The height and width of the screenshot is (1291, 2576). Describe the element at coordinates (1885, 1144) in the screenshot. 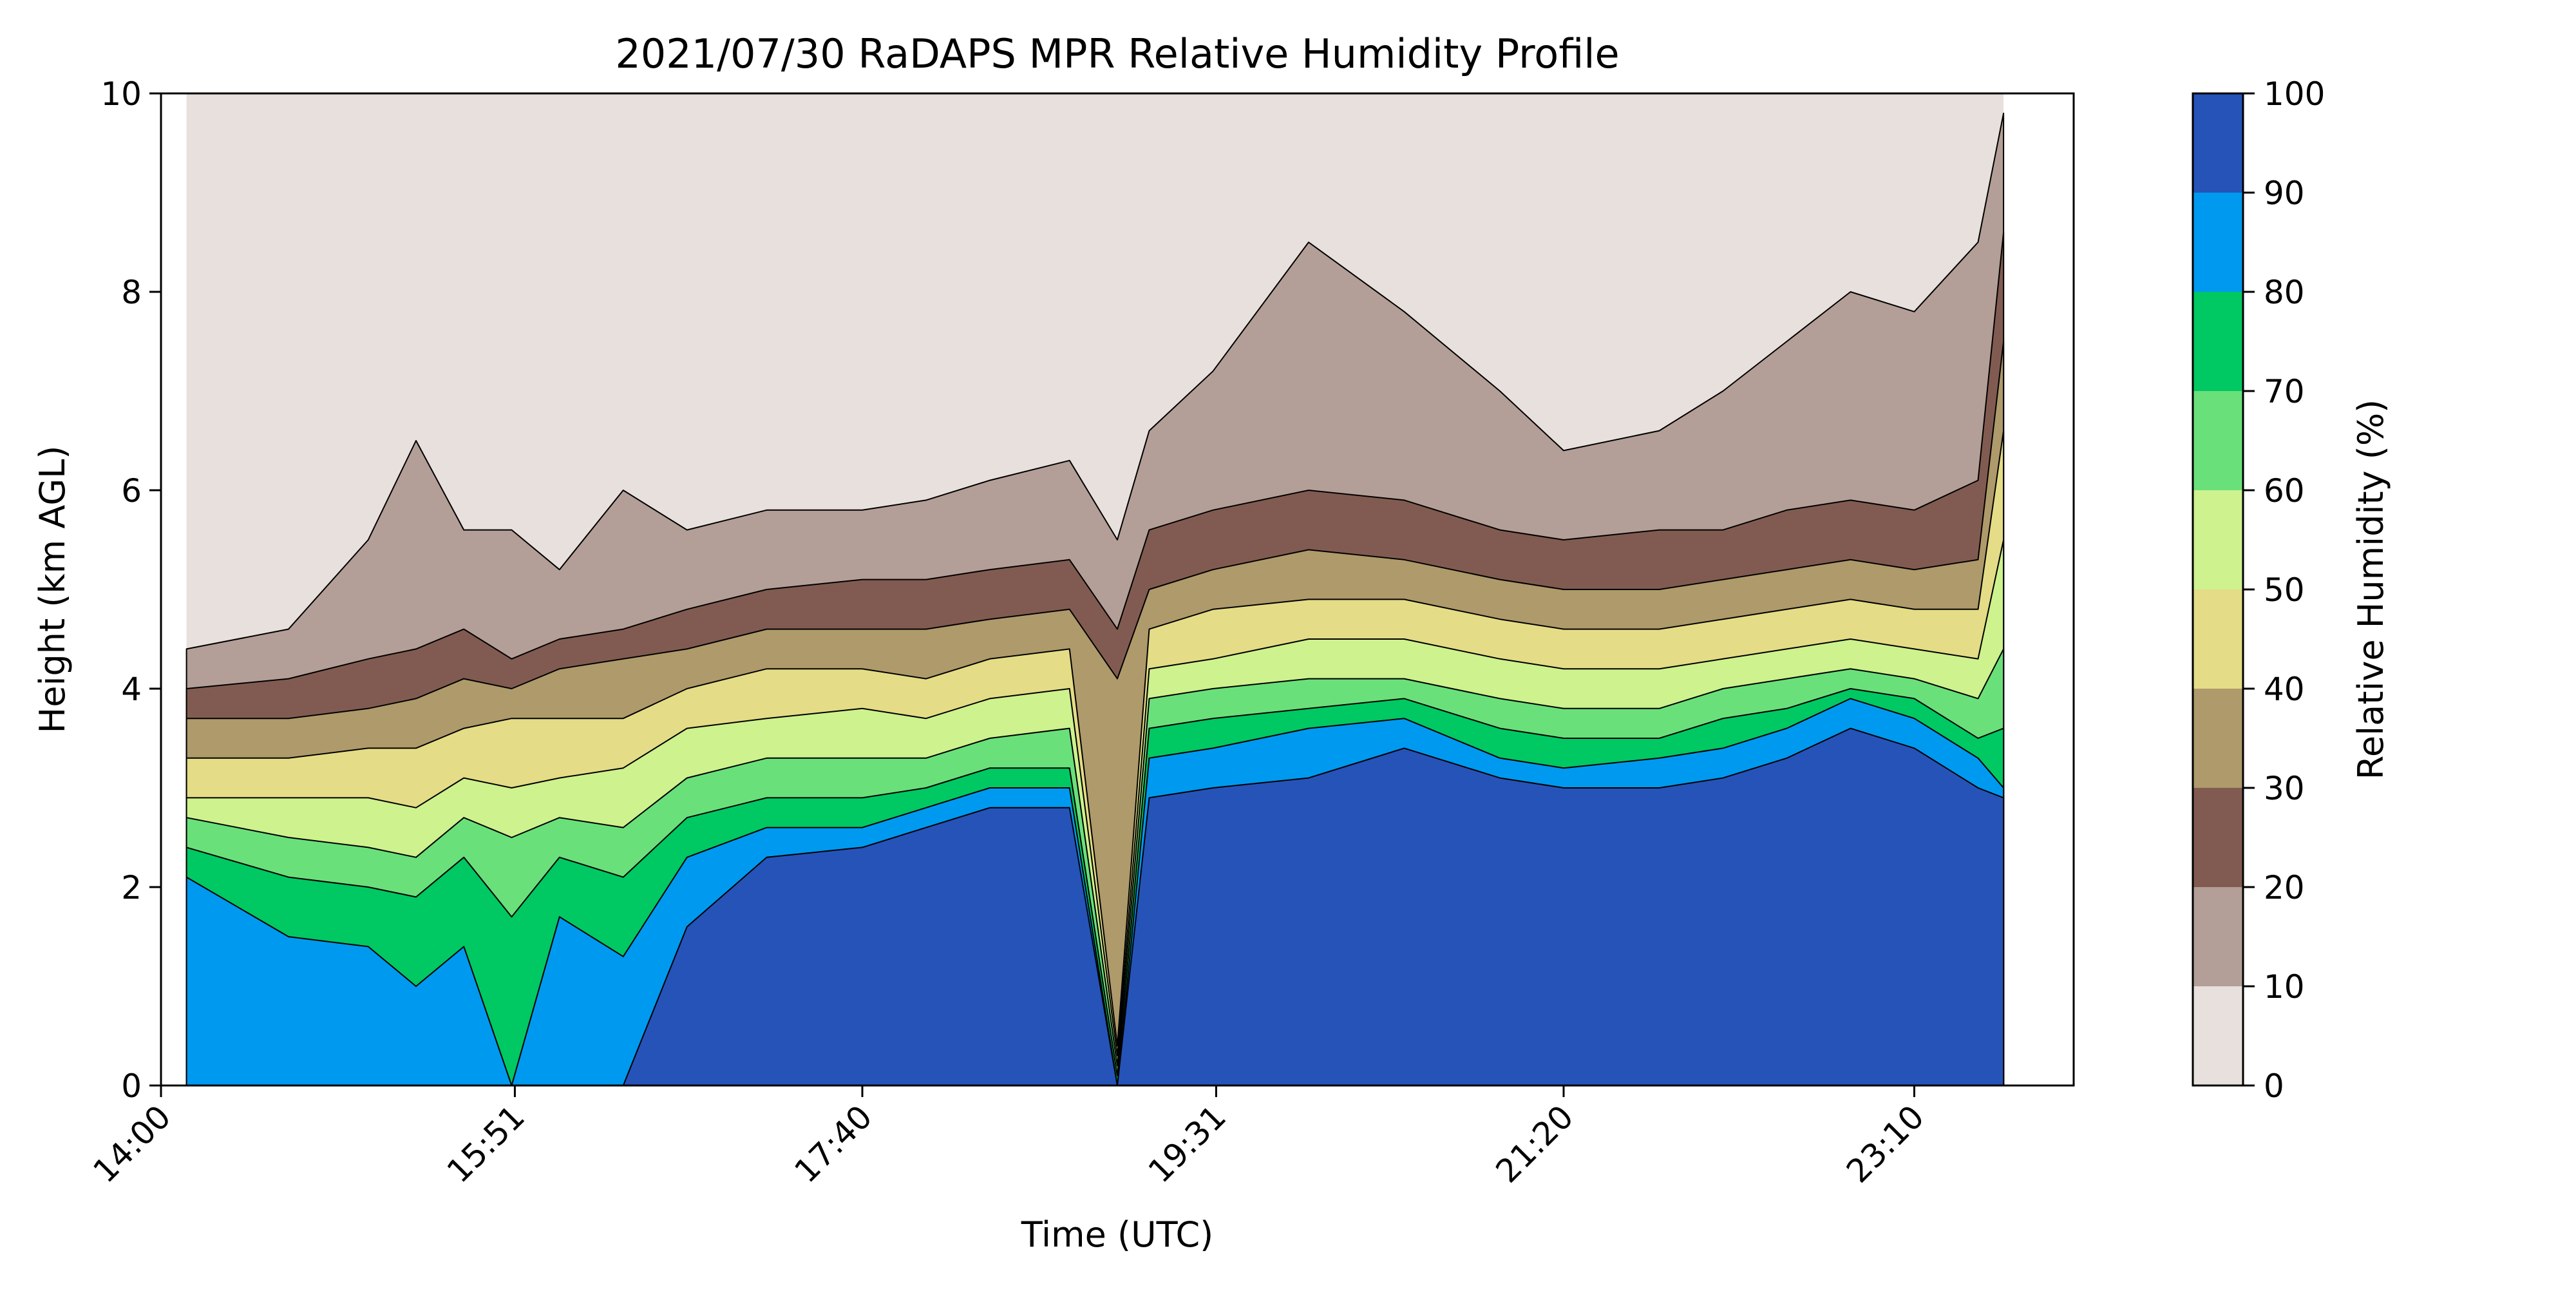

I see `x-tick-label: 23:10` at that location.